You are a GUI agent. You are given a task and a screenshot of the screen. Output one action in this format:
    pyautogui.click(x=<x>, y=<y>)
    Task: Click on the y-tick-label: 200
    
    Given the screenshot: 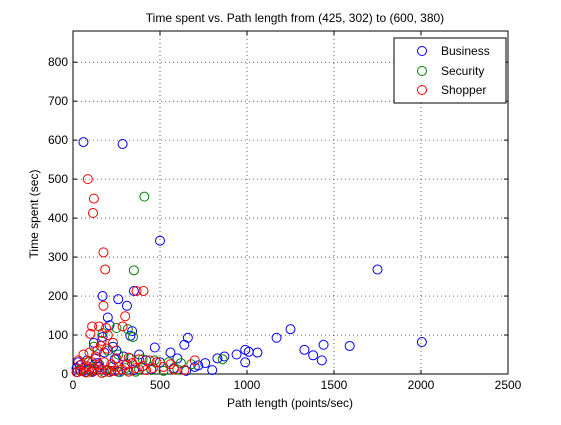 What is the action you would take?
    pyautogui.click(x=58, y=296)
    